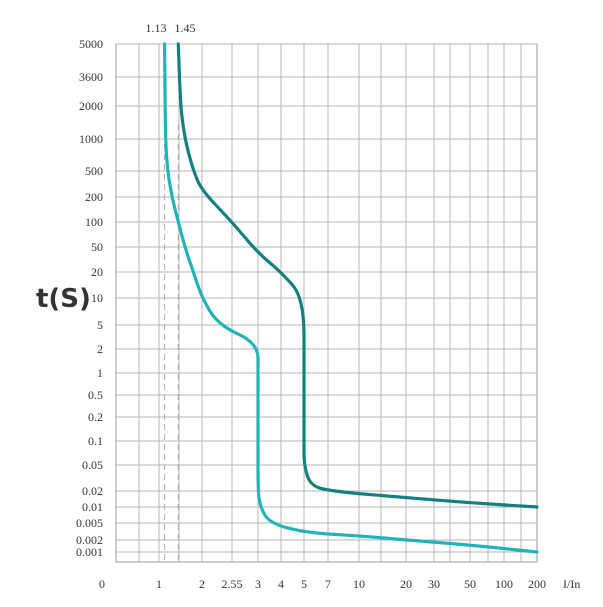 The width and height of the screenshot is (603, 607). Describe the element at coordinates (89, 552) in the screenshot. I see `y-tick-label: 0.001` at that location.